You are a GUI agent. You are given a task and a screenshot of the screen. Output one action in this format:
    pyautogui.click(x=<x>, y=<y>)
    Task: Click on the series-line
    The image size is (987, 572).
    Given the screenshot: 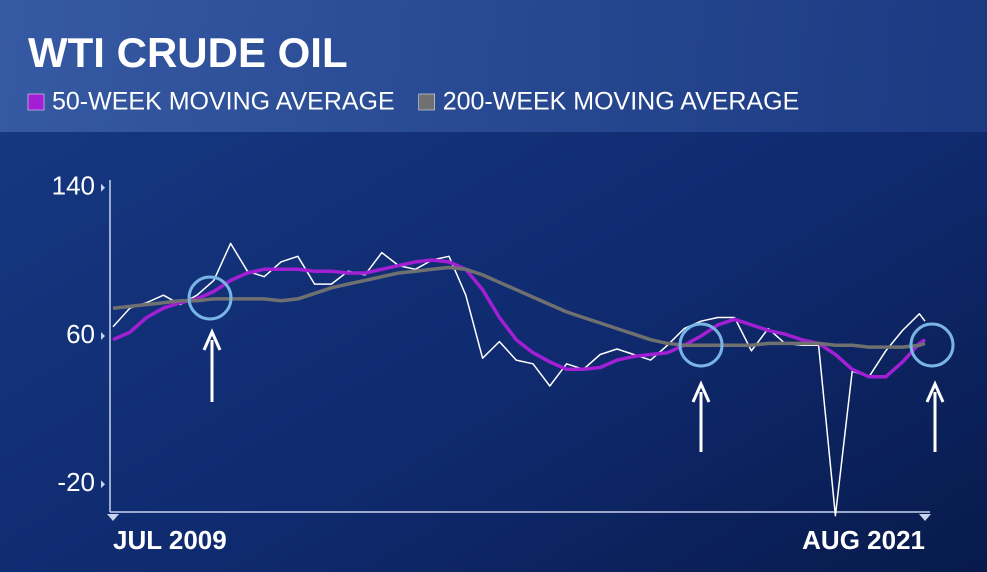 What is the action you would take?
    pyautogui.click(x=519, y=307)
    